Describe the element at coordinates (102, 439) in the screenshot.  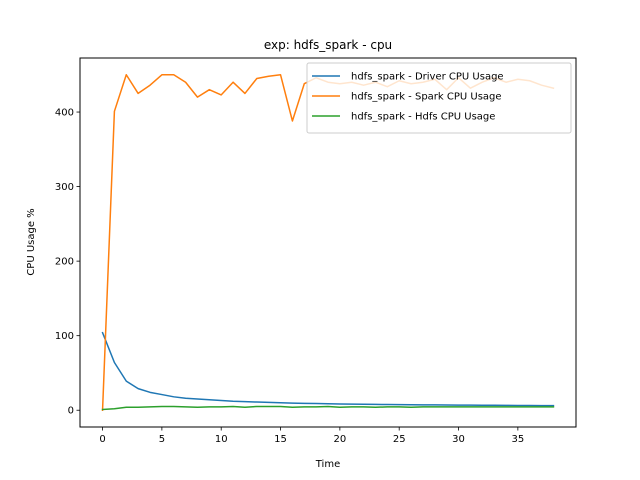
I see `x-tick-label: 0` at that location.